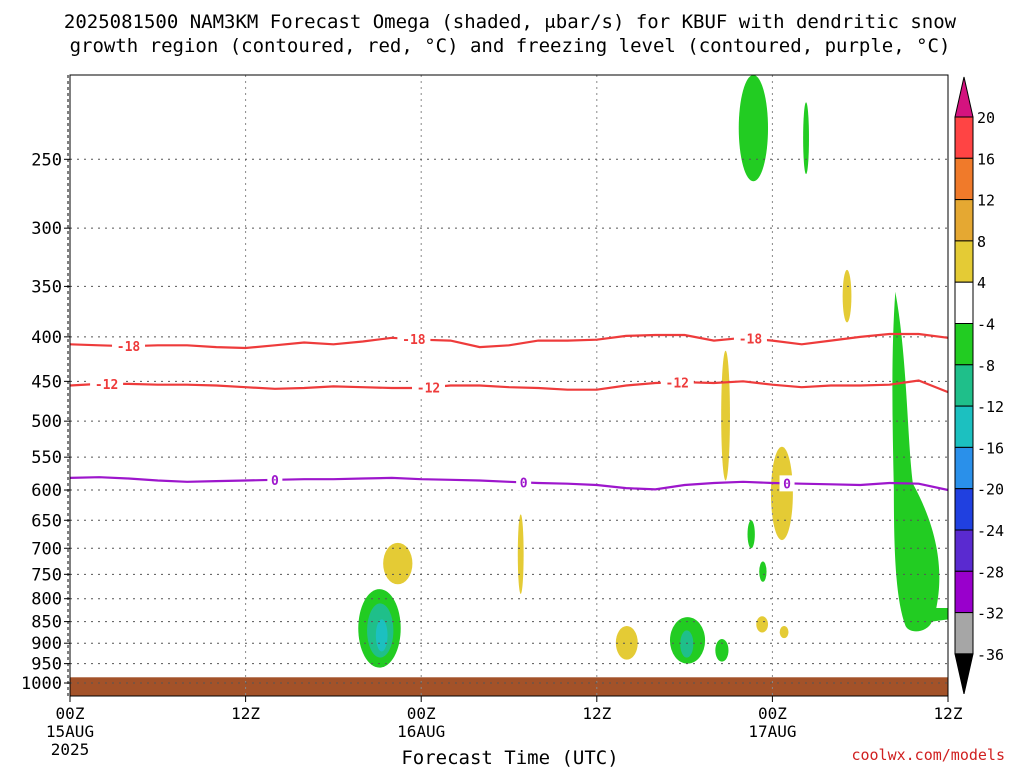 This screenshot has height=768, width=1024. Describe the element at coordinates (979, 385) in the screenshot. I see `omega-colorbar: 20 16 12 8 4 -4 -8 -12 -16 -20 -24 -28 -32 -36` at that location.